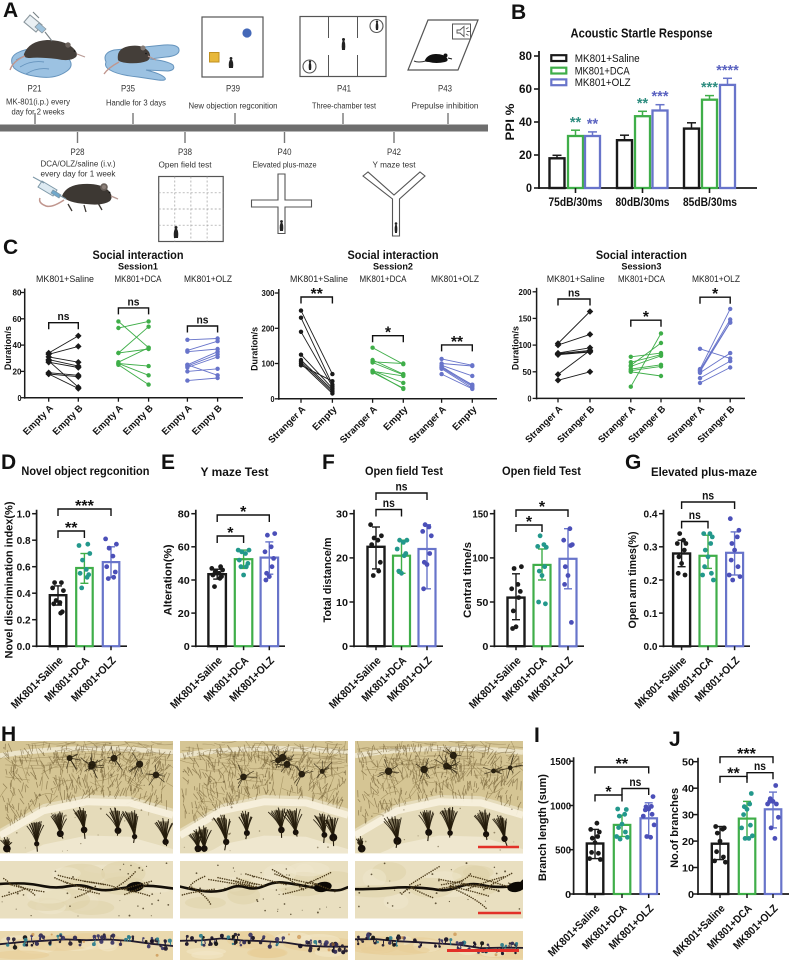 Image resolution: width=791 pixels, height=960 pixels. What do you see at coordinates (78, 152) in the screenshot?
I see `svg-text: P28` at bounding box center [78, 152].